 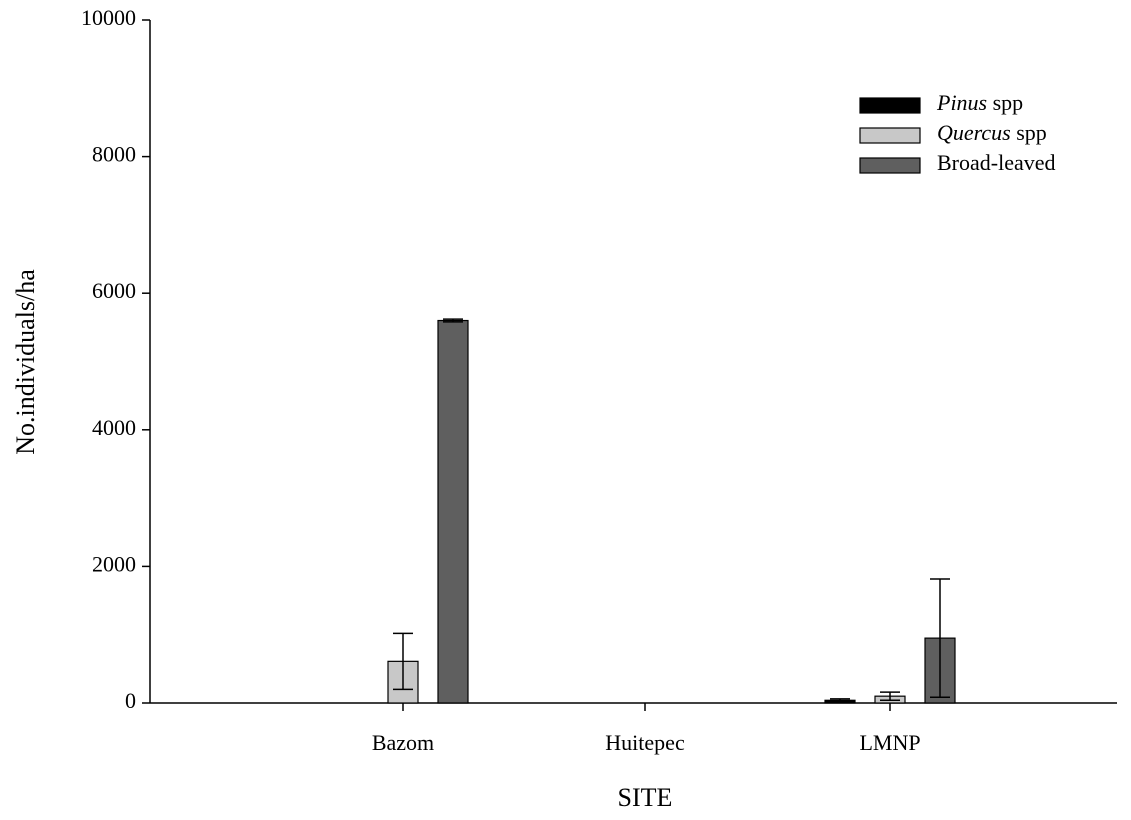 I want to click on y-tick-label: 0, so click(x=130, y=700).